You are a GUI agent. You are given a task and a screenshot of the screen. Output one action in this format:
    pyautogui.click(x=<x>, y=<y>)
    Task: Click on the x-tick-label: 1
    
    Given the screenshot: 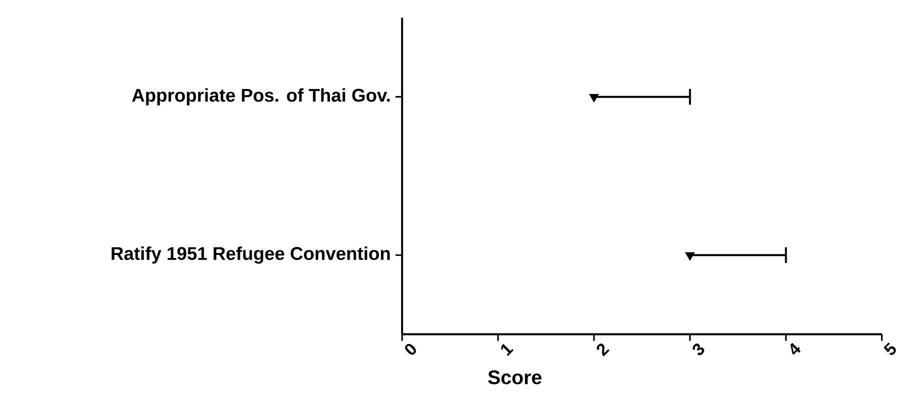 What is the action you would take?
    pyautogui.click(x=507, y=350)
    